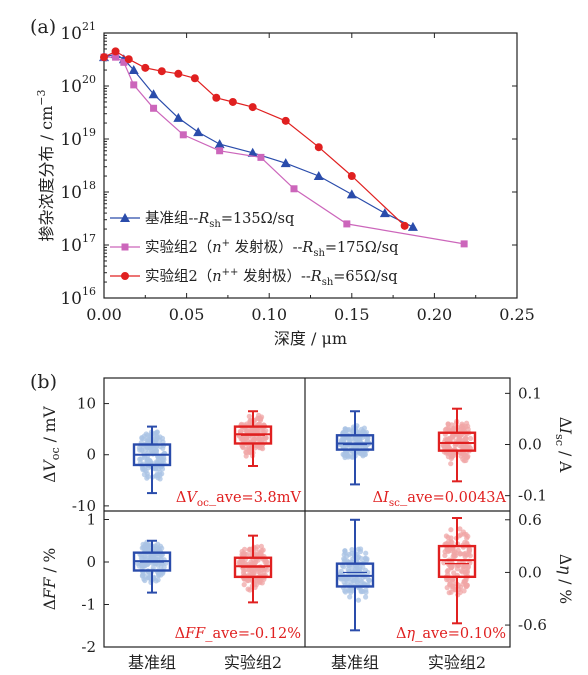  Describe the element at coordinates (457, 662) in the screenshot. I see `x-category-label: 实验组2` at that location.